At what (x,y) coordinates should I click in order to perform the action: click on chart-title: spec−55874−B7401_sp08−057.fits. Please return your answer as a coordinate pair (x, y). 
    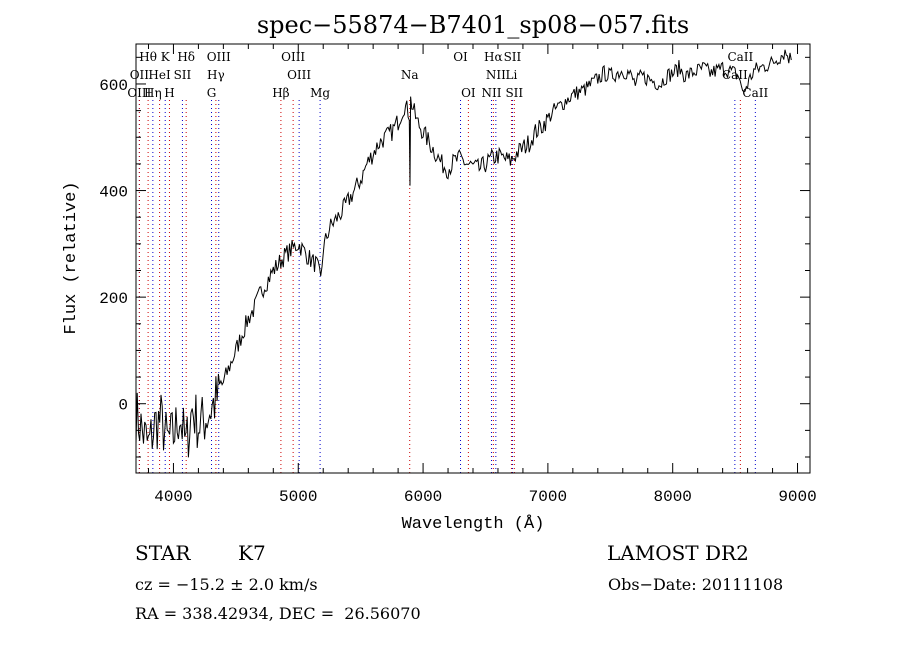
    Looking at the image, I should click on (473, 25).